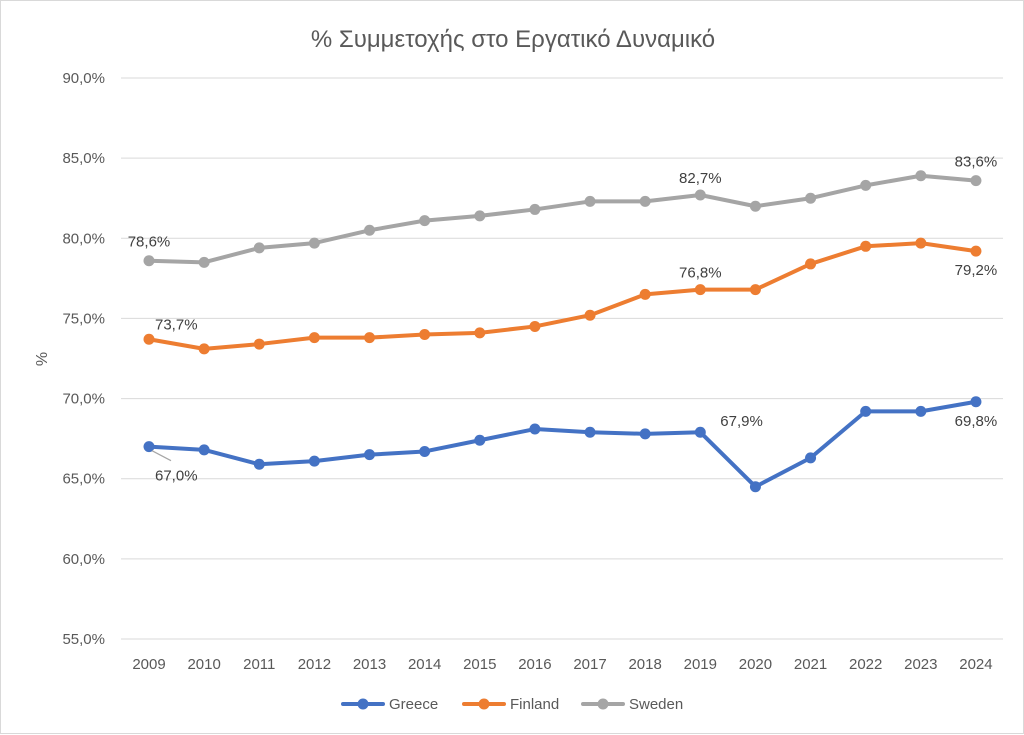  Describe the element at coordinates (176, 324) in the screenshot. I see `data-label: 73,7%` at that location.